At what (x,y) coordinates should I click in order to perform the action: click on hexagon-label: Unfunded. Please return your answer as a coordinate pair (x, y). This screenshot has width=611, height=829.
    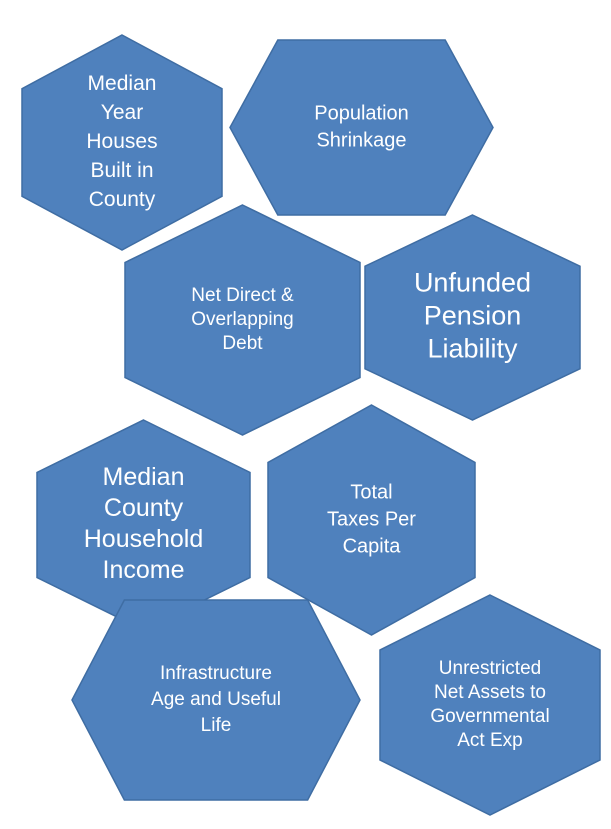
    Looking at the image, I should click on (472, 283).